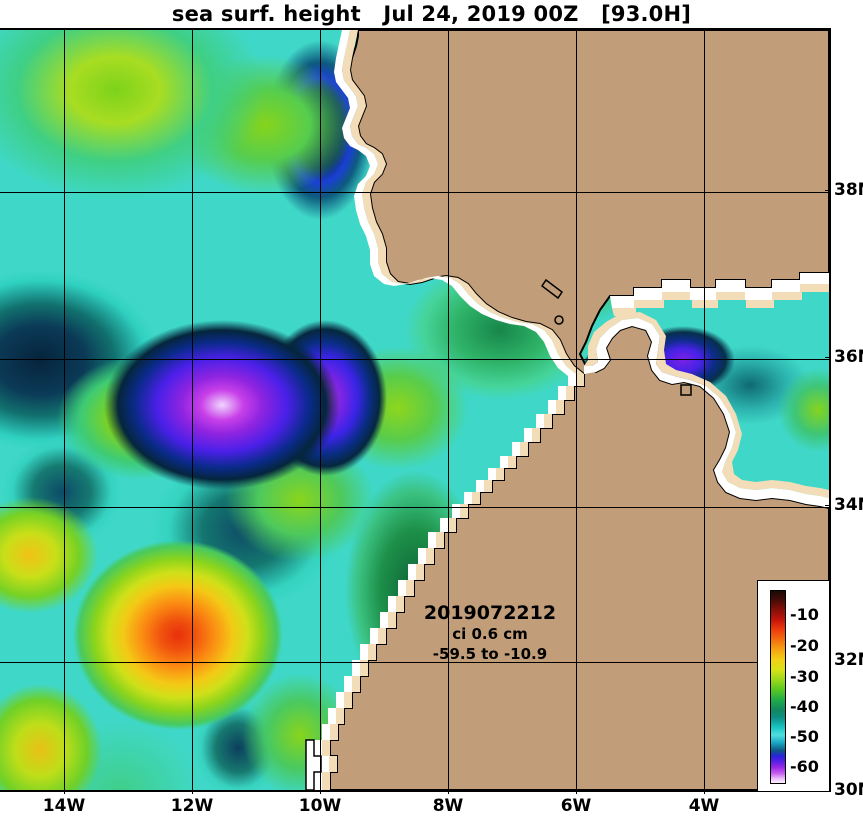  Describe the element at coordinates (704, 410) in the screenshot. I see `gridline-lon-4W` at that location.